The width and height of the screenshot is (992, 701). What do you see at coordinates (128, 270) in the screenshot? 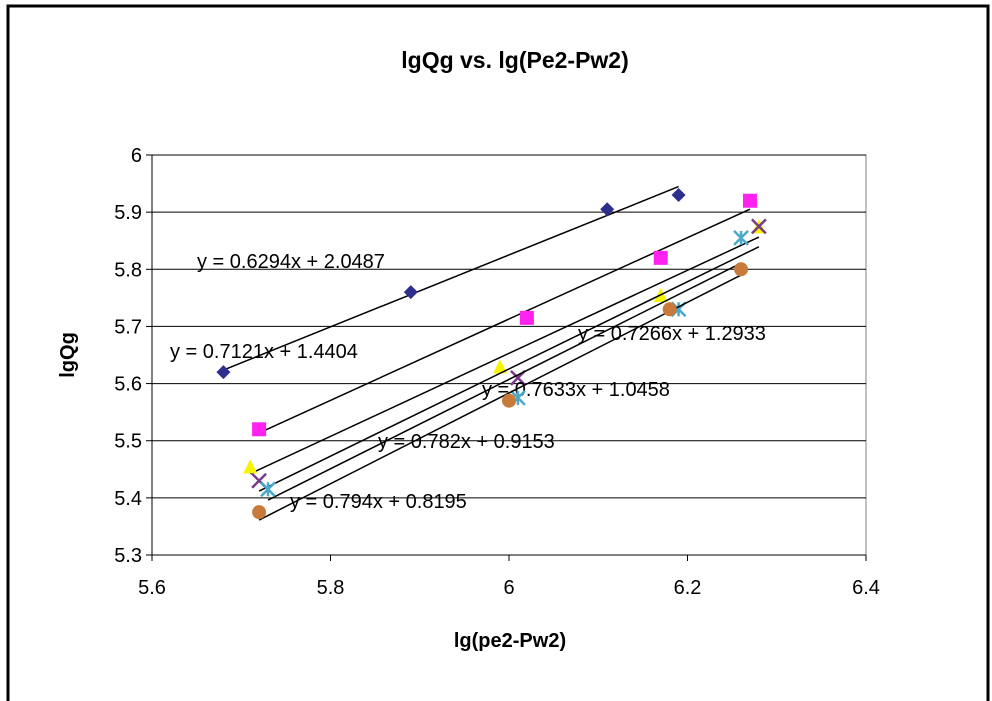
I see `y-tick-label: 5.8` at bounding box center [128, 270].